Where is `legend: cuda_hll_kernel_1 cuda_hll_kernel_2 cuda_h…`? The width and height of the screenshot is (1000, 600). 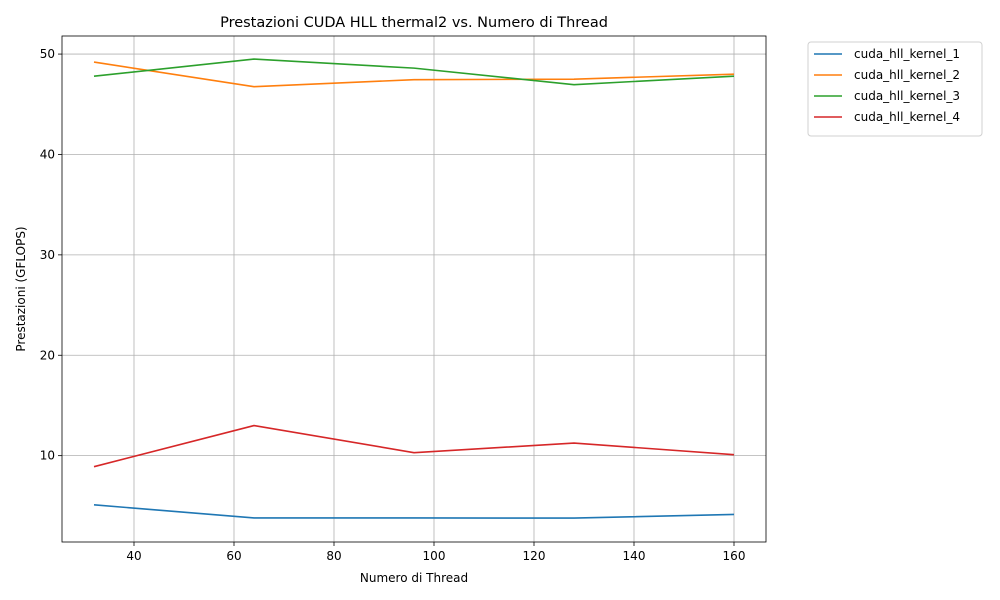
legend: cuda_hll_kernel_1 cuda_hll_kernel_2 cuda_h… is located at coordinates (895, 89).